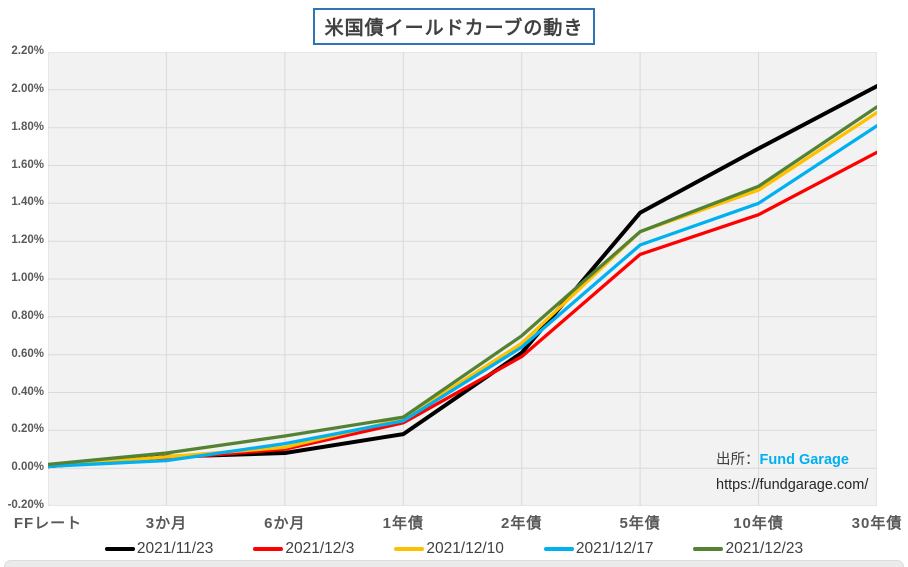 The height and width of the screenshot is (567, 908). I want to click on x-tick-label: 3か月, so click(166, 523).